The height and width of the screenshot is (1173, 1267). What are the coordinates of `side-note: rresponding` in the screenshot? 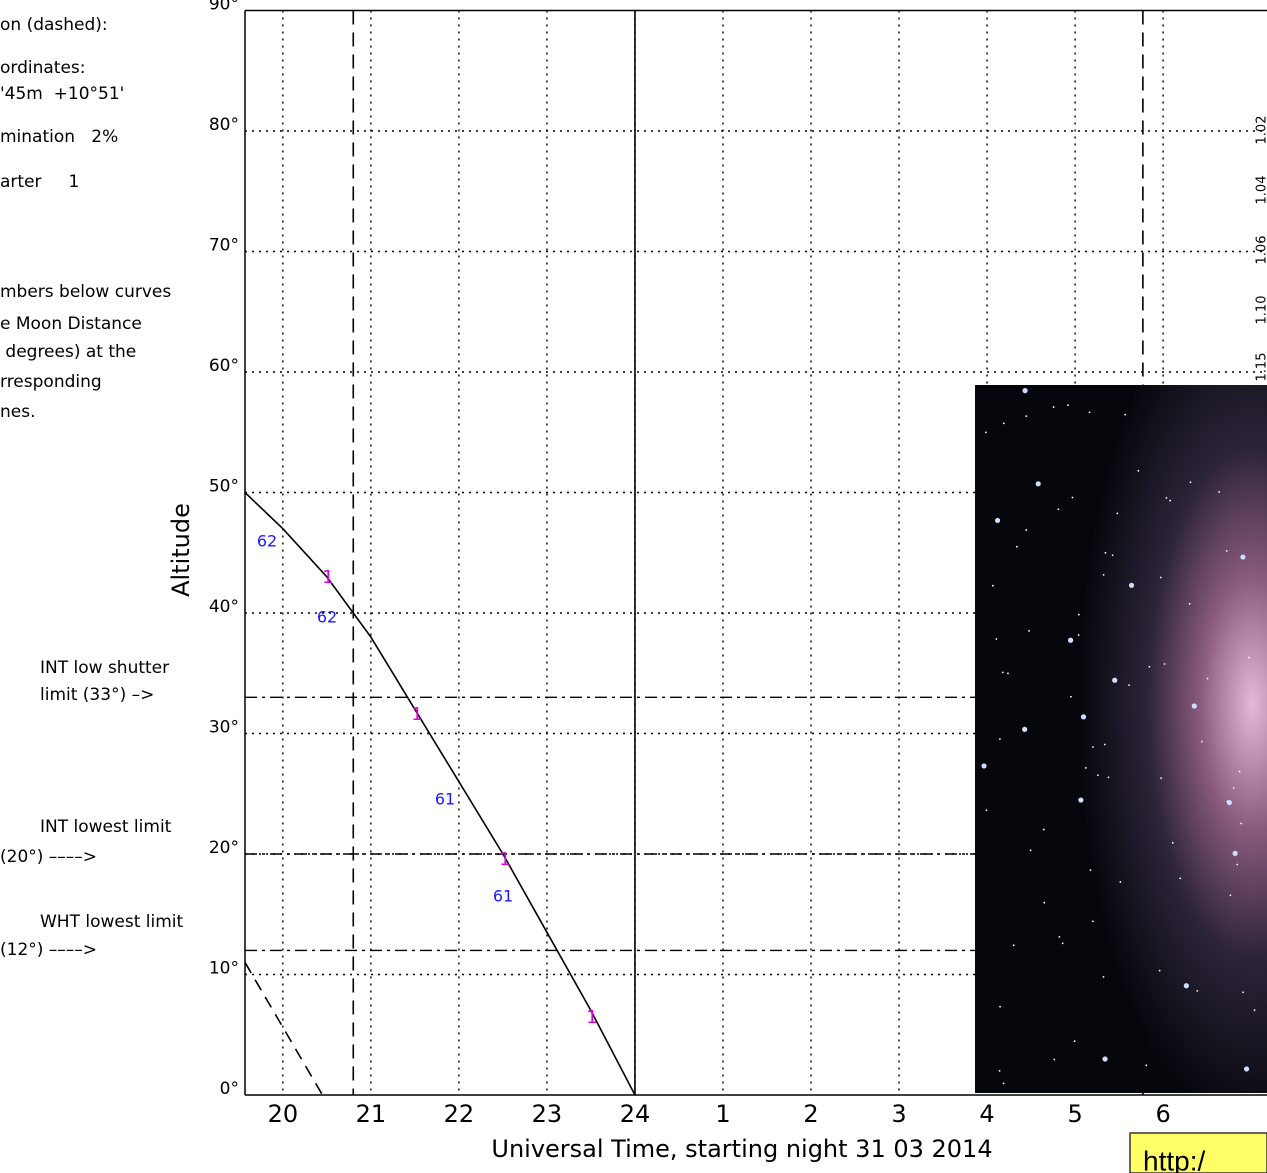 It's located at (51, 382).